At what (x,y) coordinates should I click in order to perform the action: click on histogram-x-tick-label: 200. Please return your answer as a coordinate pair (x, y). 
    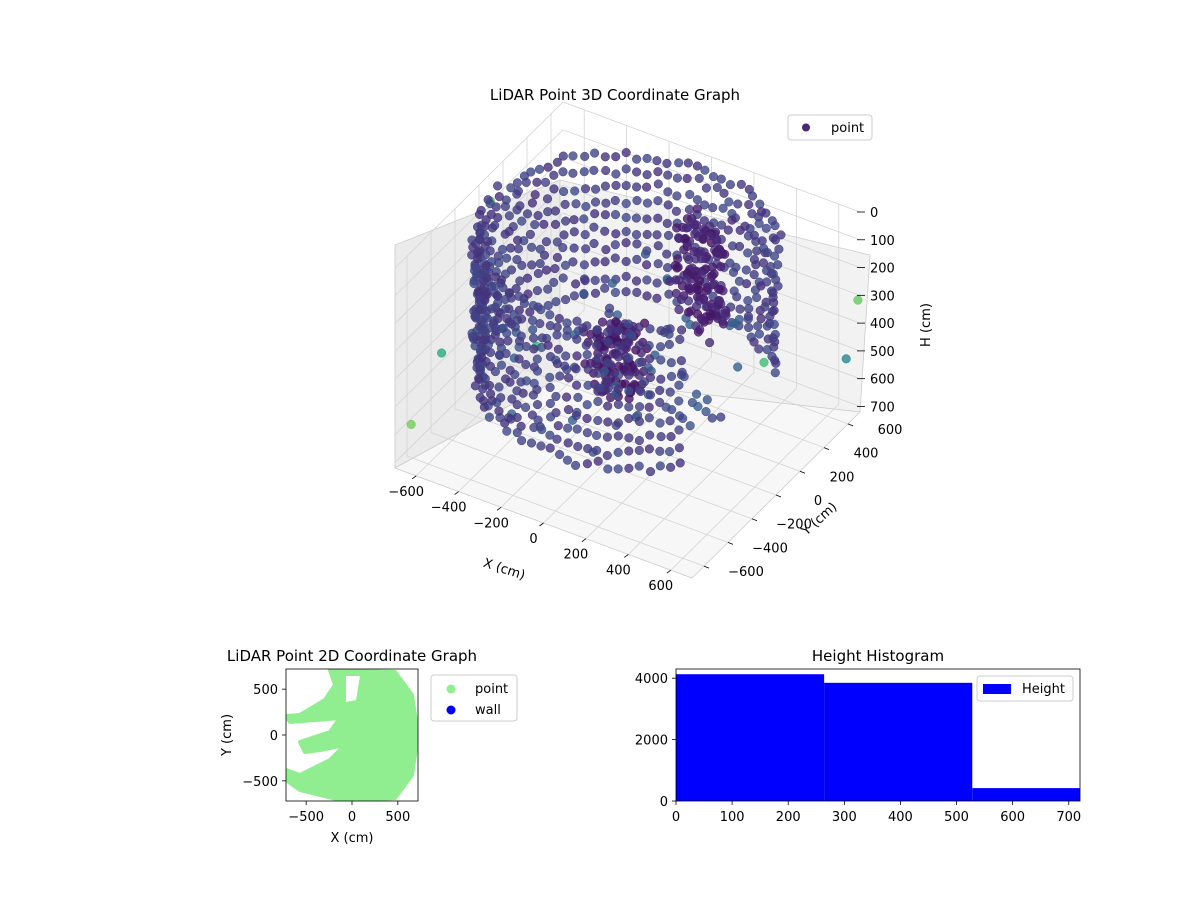
    Looking at the image, I should click on (788, 817).